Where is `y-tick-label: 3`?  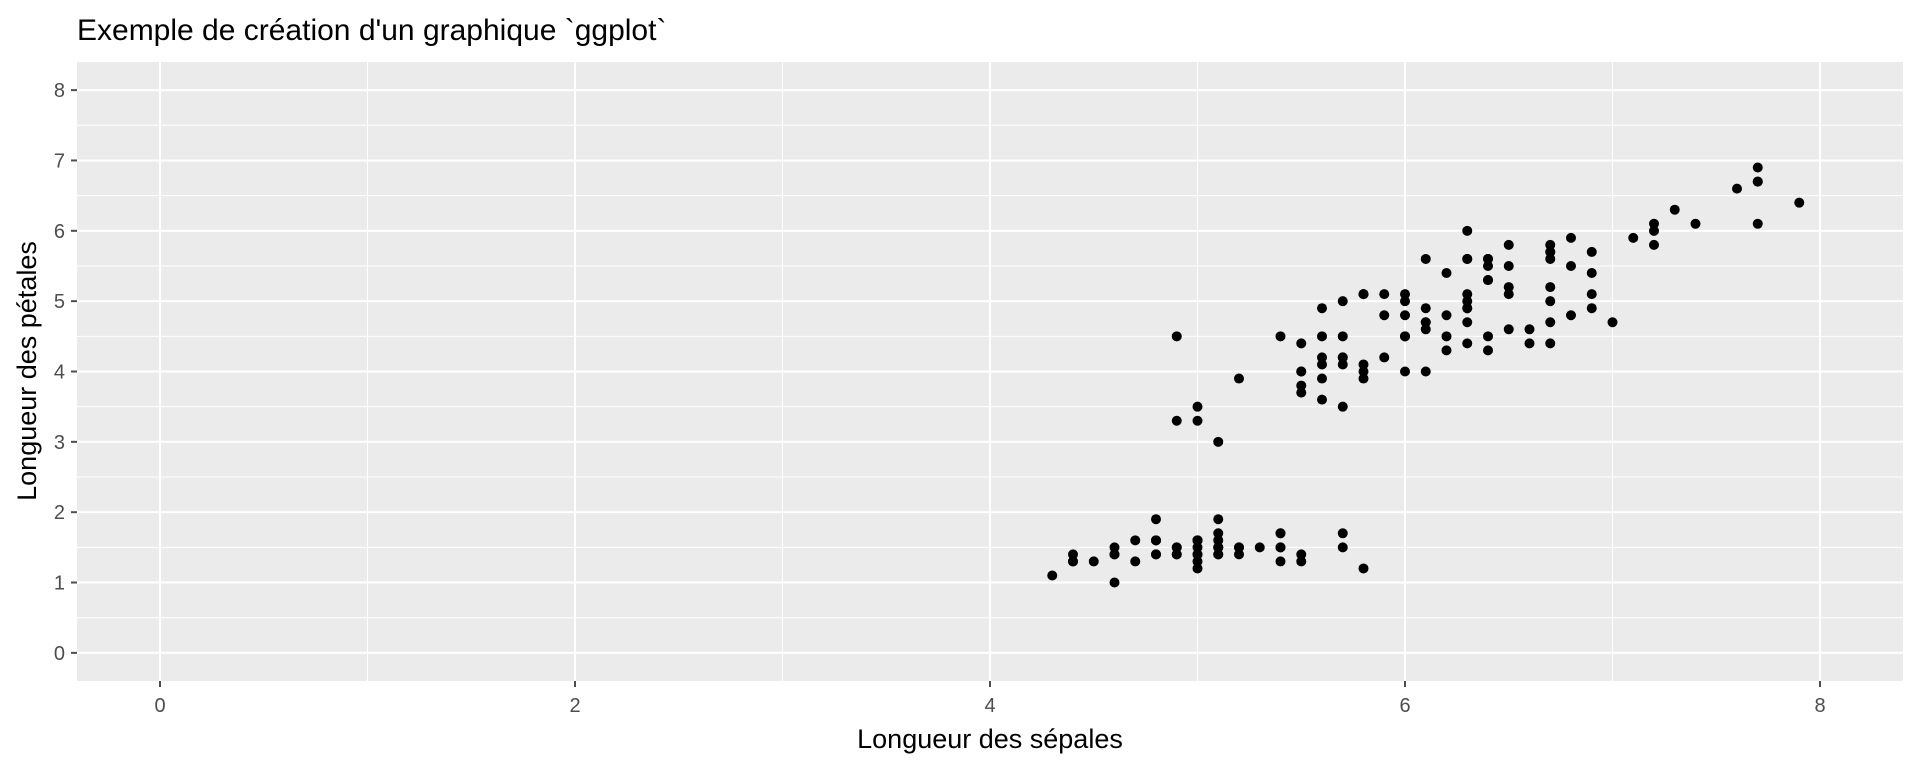 y-tick-label: 3 is located at coordinates (59, 443).